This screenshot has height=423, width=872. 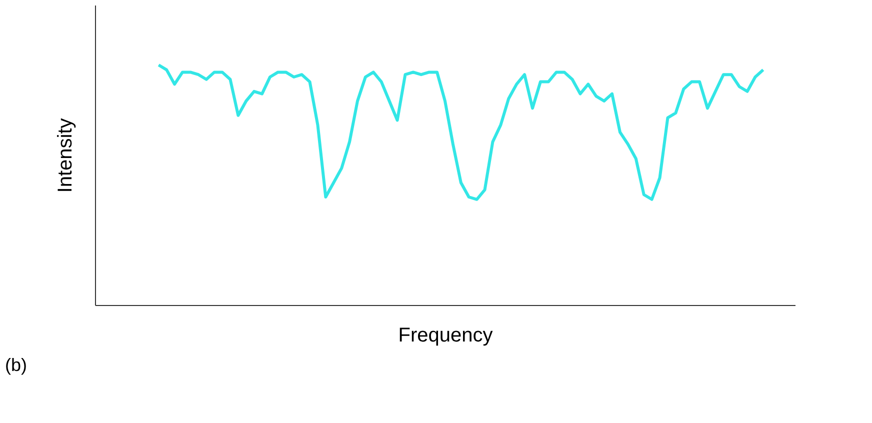 I want to click on text: (b), so click(x=16, y=365).